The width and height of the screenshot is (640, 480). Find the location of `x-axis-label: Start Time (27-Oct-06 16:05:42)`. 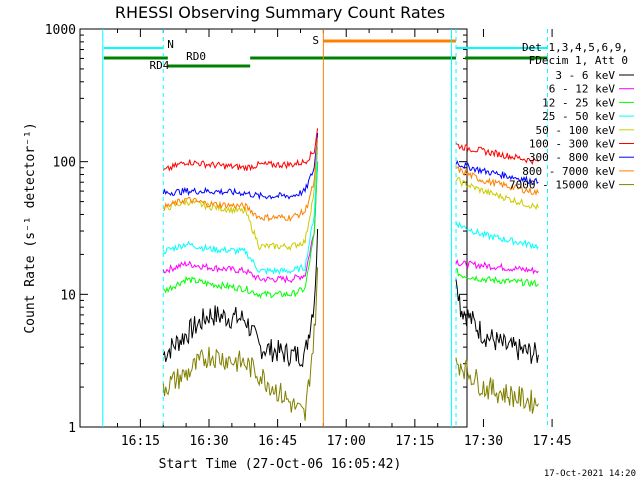

x-axis-label: Start Time (27-Oct-06 16:05:42) is located at coordinates (280, 464).